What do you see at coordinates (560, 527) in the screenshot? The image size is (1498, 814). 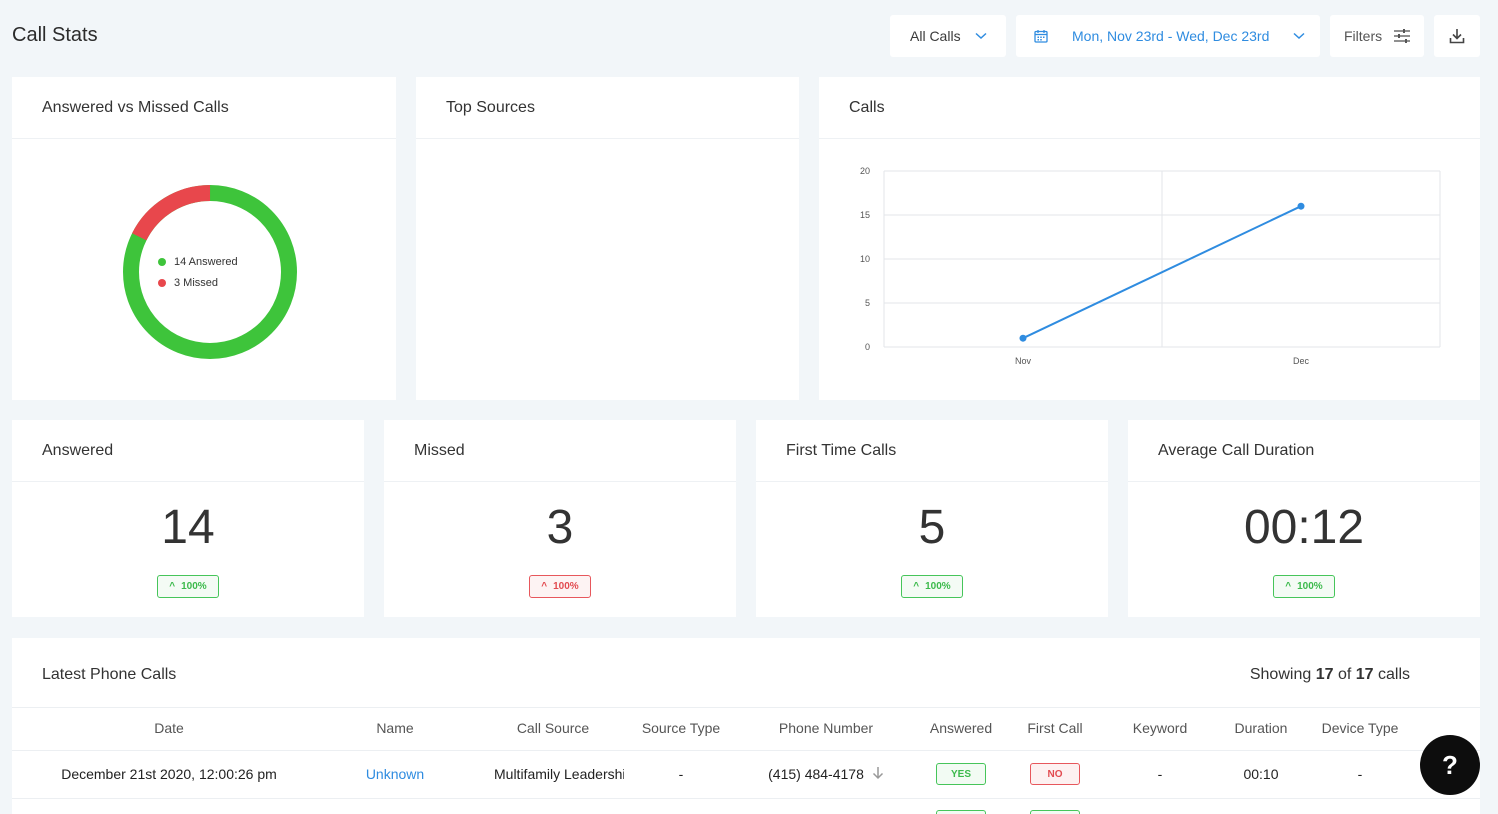 I see `stat-value: 3` at bounding box center [560, 527].